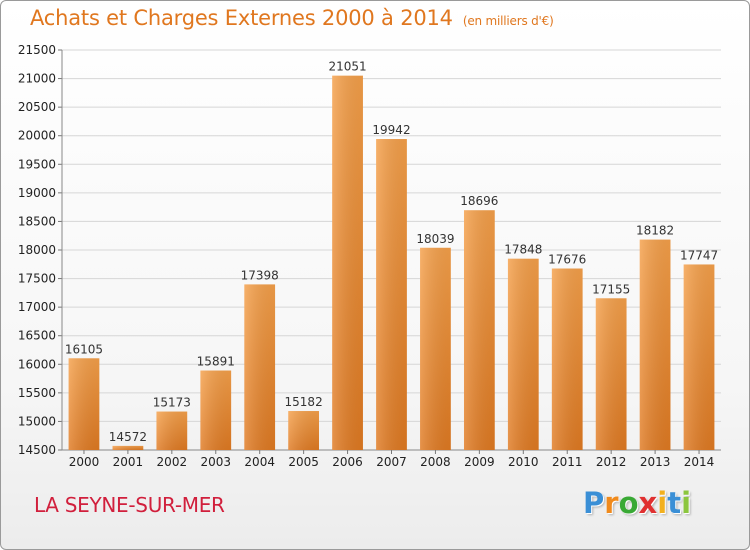 The height and width of the screenshot is (550, 750). What do you see at coordinates (37, 336) in the screenshot?
I see `y-tick-label: 16500` at bounding box center [37, 336].